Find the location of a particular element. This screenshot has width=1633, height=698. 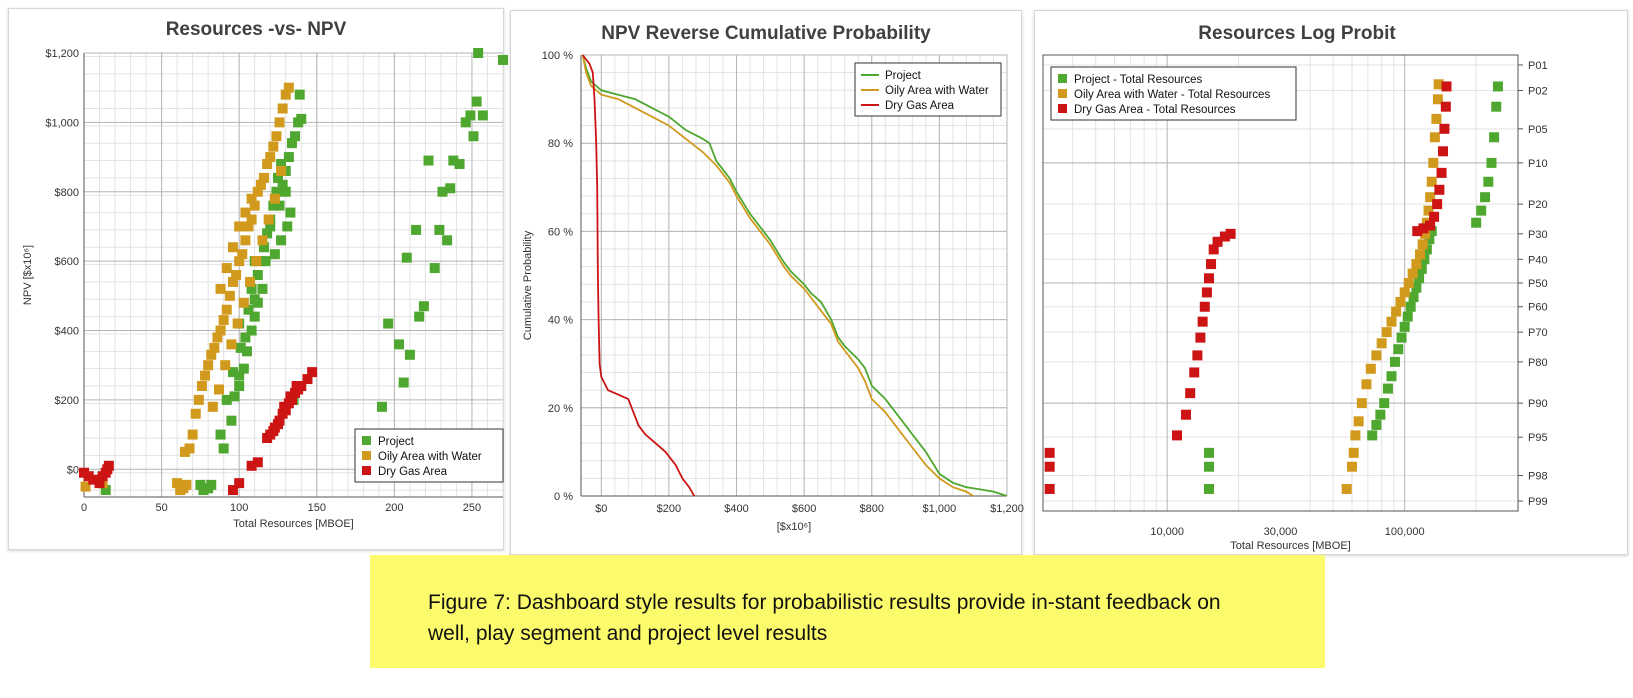

x-tick-label: 0 is located at coordinates (84, 508).